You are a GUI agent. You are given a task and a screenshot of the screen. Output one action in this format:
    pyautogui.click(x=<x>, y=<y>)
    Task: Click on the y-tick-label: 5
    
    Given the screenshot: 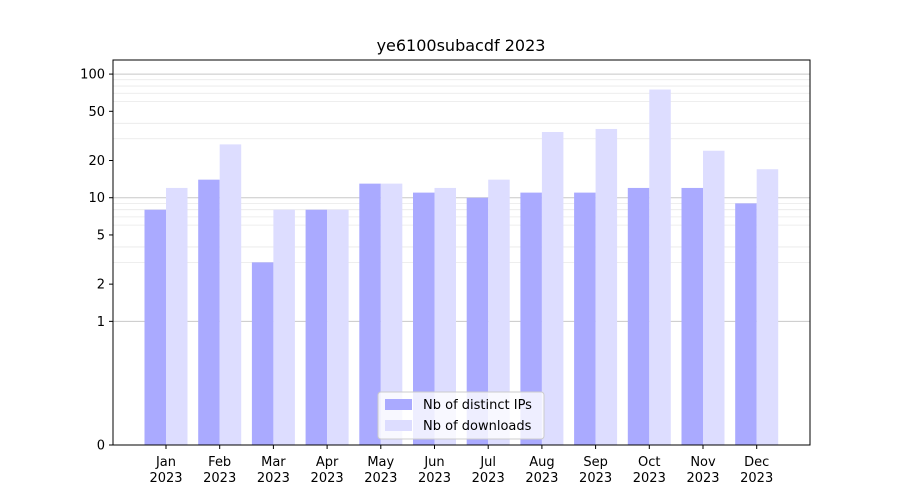 What is the action you would take?
    pyautogui.click(x=101, y=235)
    